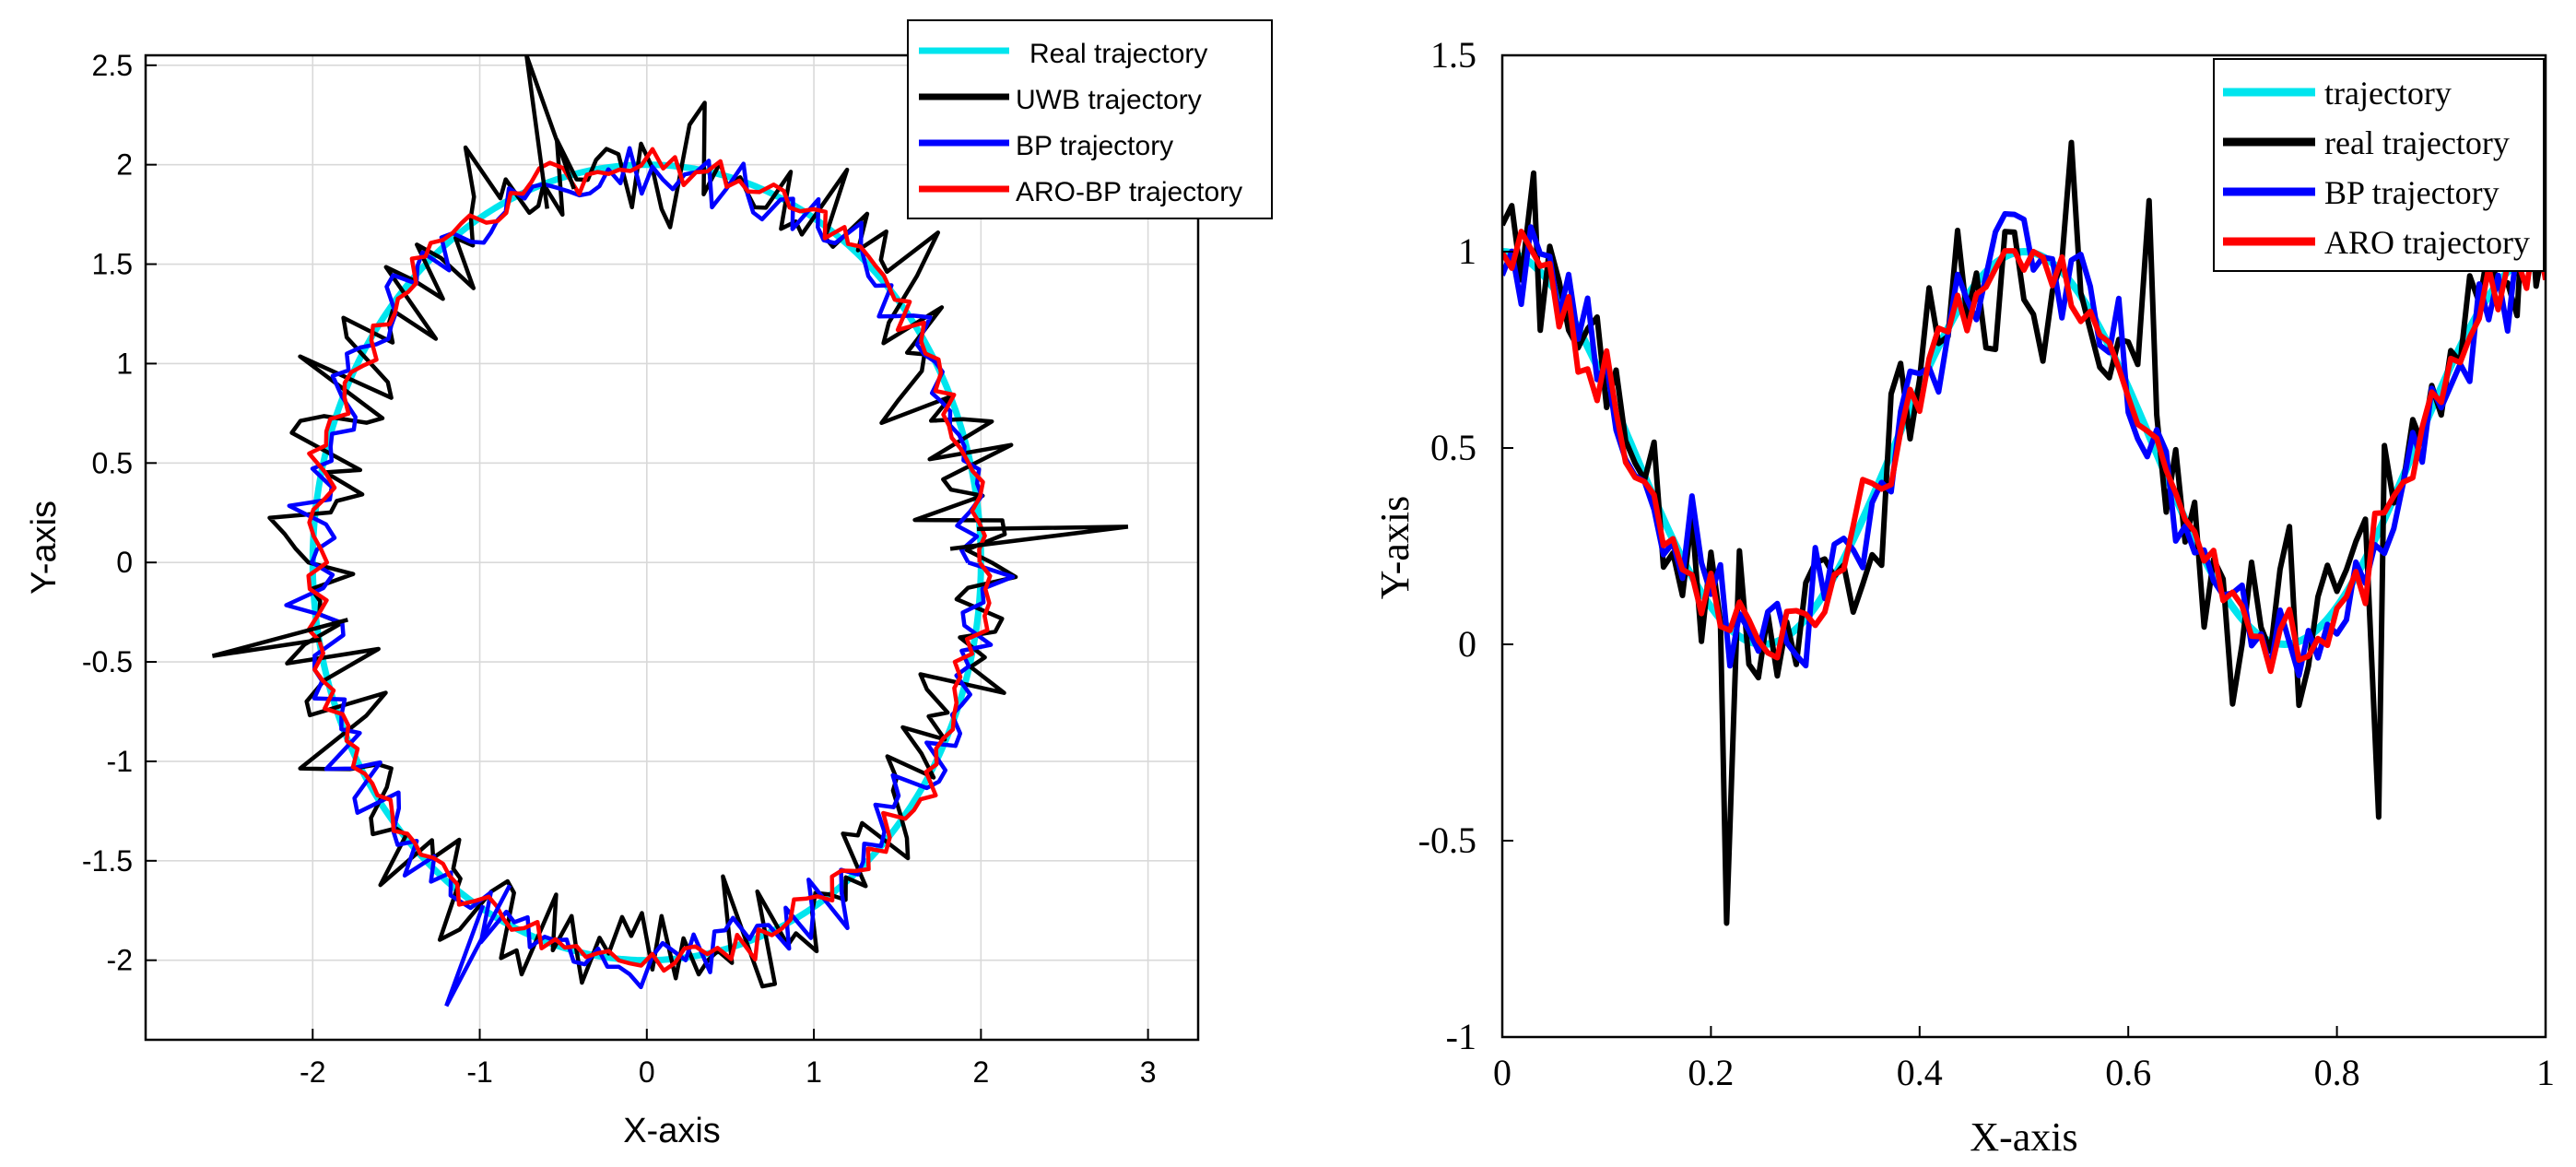  Describe the element at coordinates (1109, 100) in the screenshot. I see `left-legend-label-uwb: UWB trajectory` at that location.